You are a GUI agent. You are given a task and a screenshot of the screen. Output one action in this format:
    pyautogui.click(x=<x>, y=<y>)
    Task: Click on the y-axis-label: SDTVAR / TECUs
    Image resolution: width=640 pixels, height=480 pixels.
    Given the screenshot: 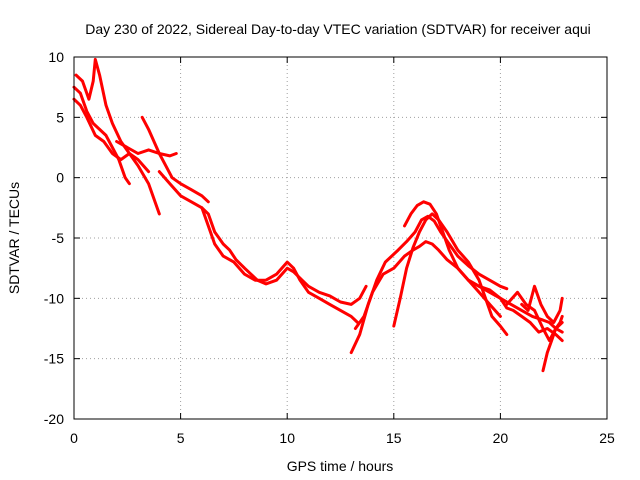 What is the action you would take?
    pyautogui.click(x=14, y=238)
    